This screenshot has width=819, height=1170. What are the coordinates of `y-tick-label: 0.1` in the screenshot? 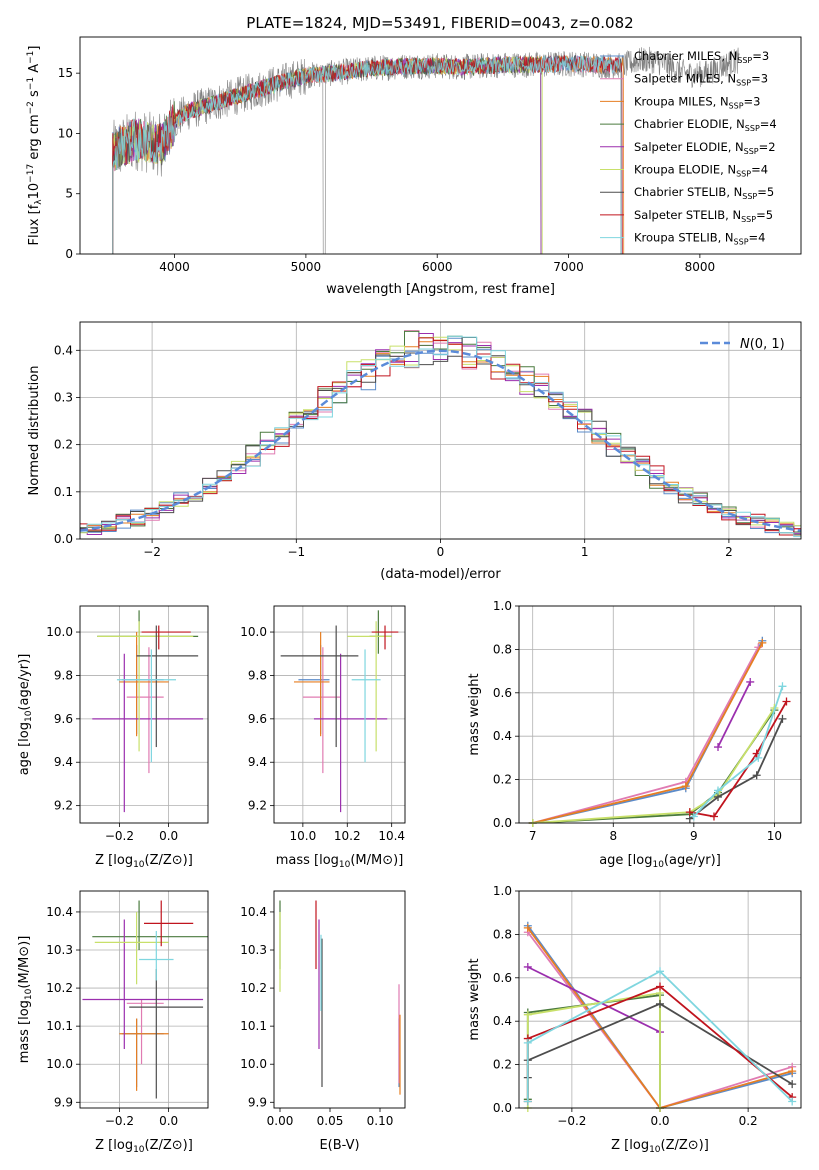 It's located at (63, 492).